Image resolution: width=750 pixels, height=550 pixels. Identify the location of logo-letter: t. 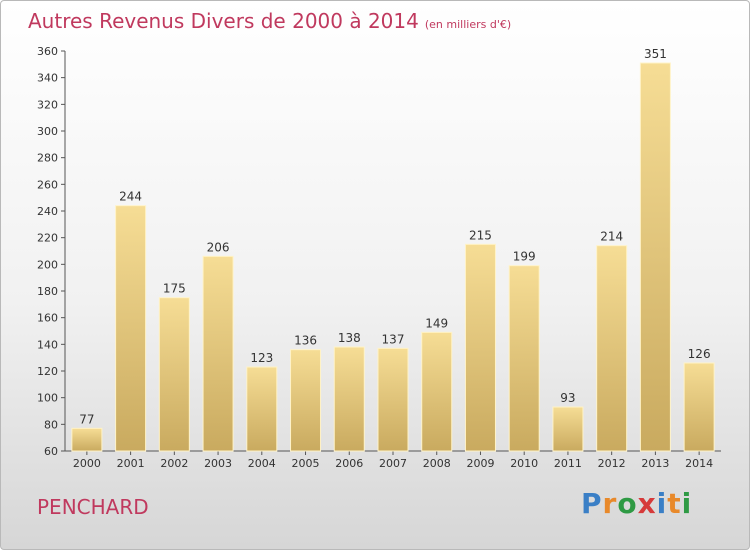
(674, 503).